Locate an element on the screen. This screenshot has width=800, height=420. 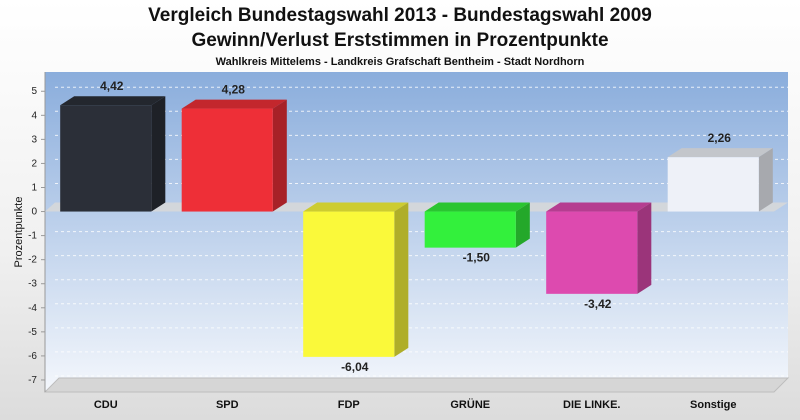
data-label: -3,42 is located at coordinates (598, 304).